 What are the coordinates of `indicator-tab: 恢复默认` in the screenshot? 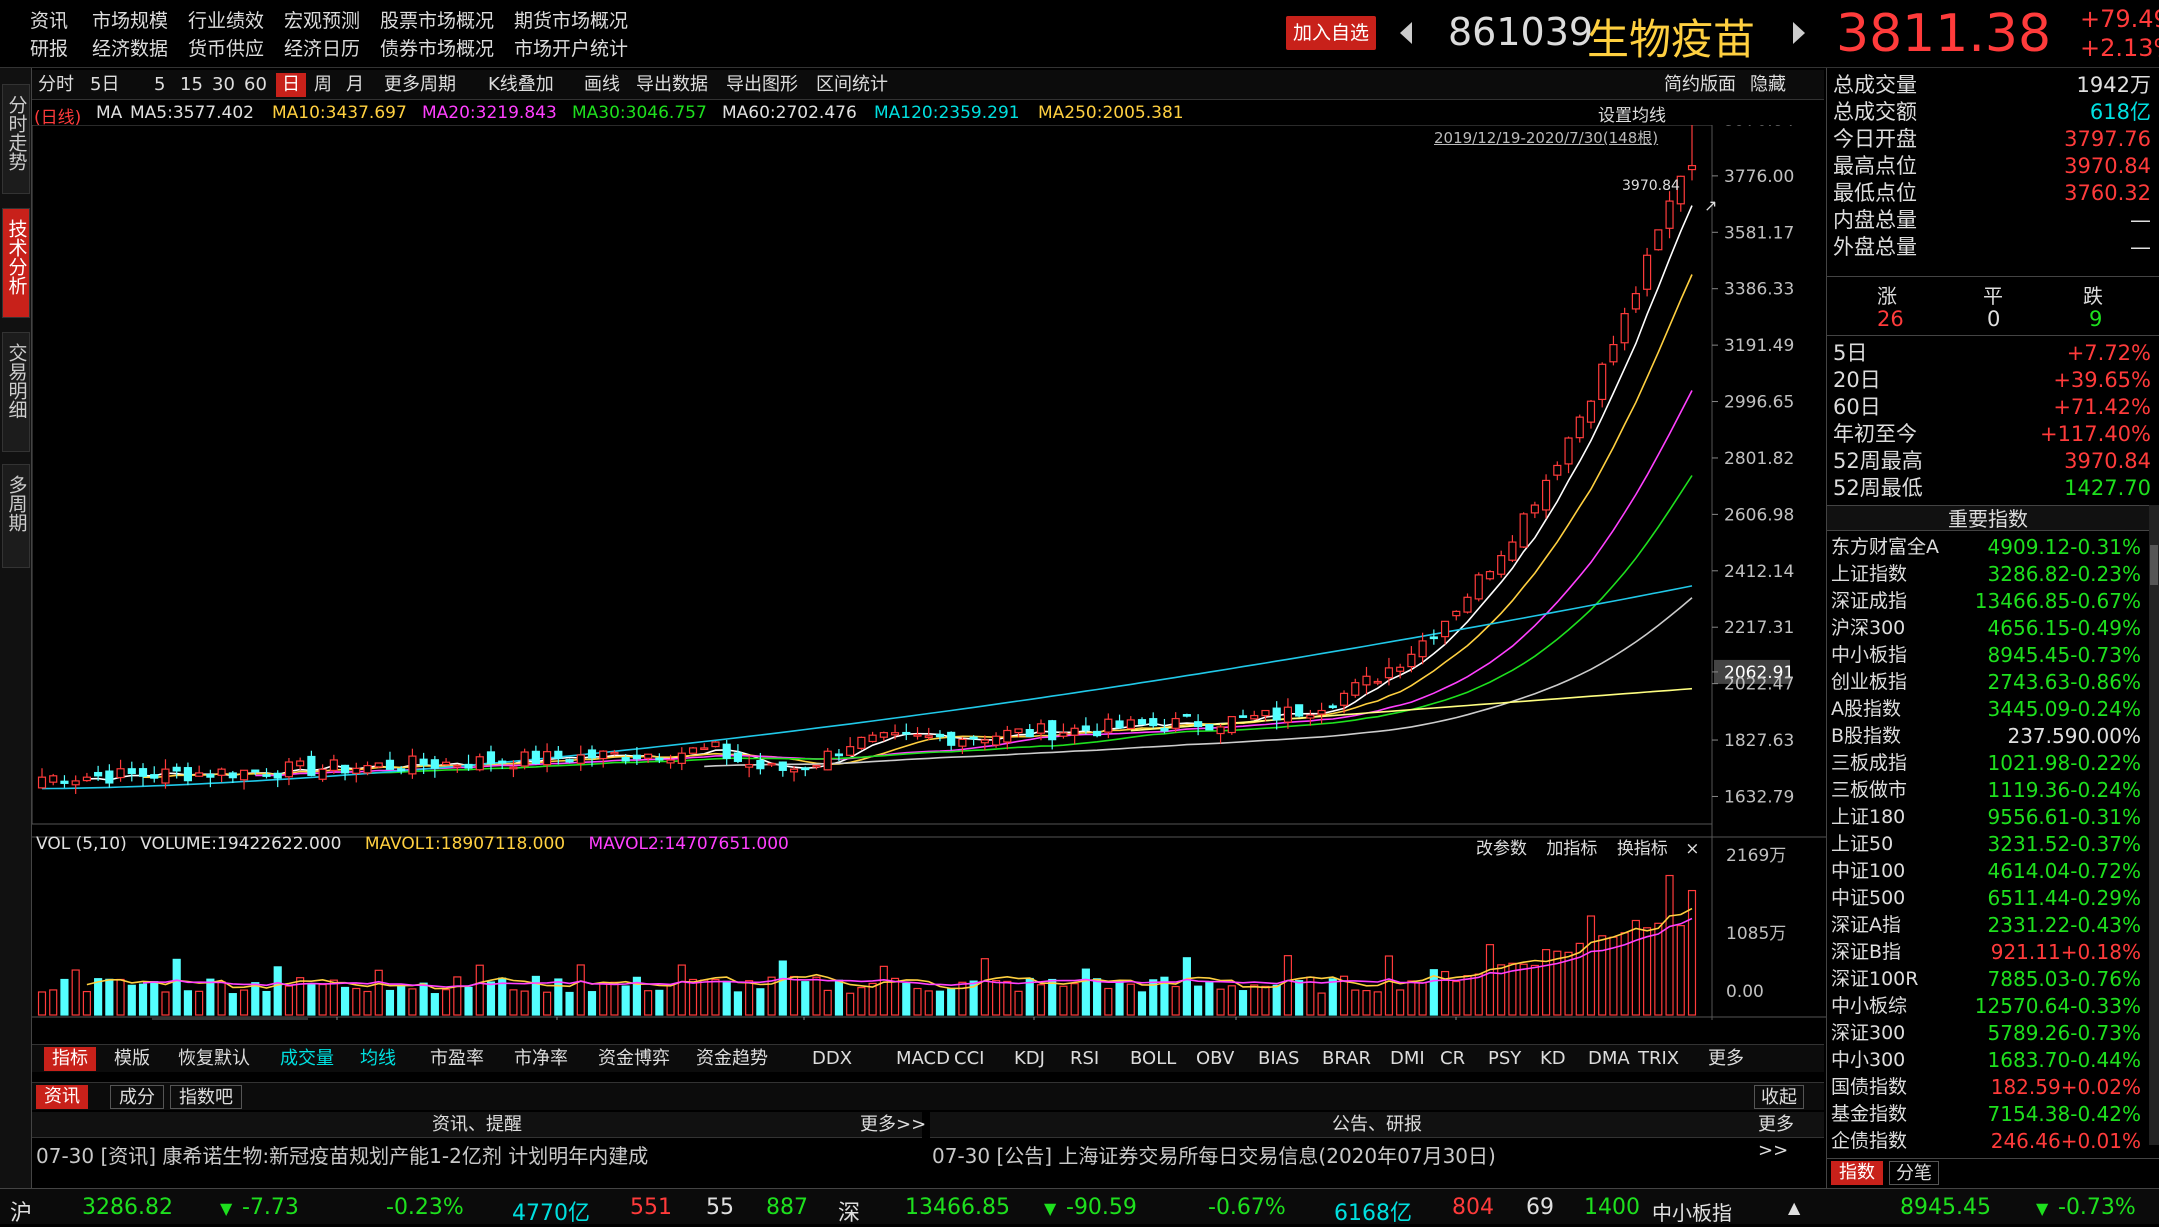 It's located at (214, 1058).